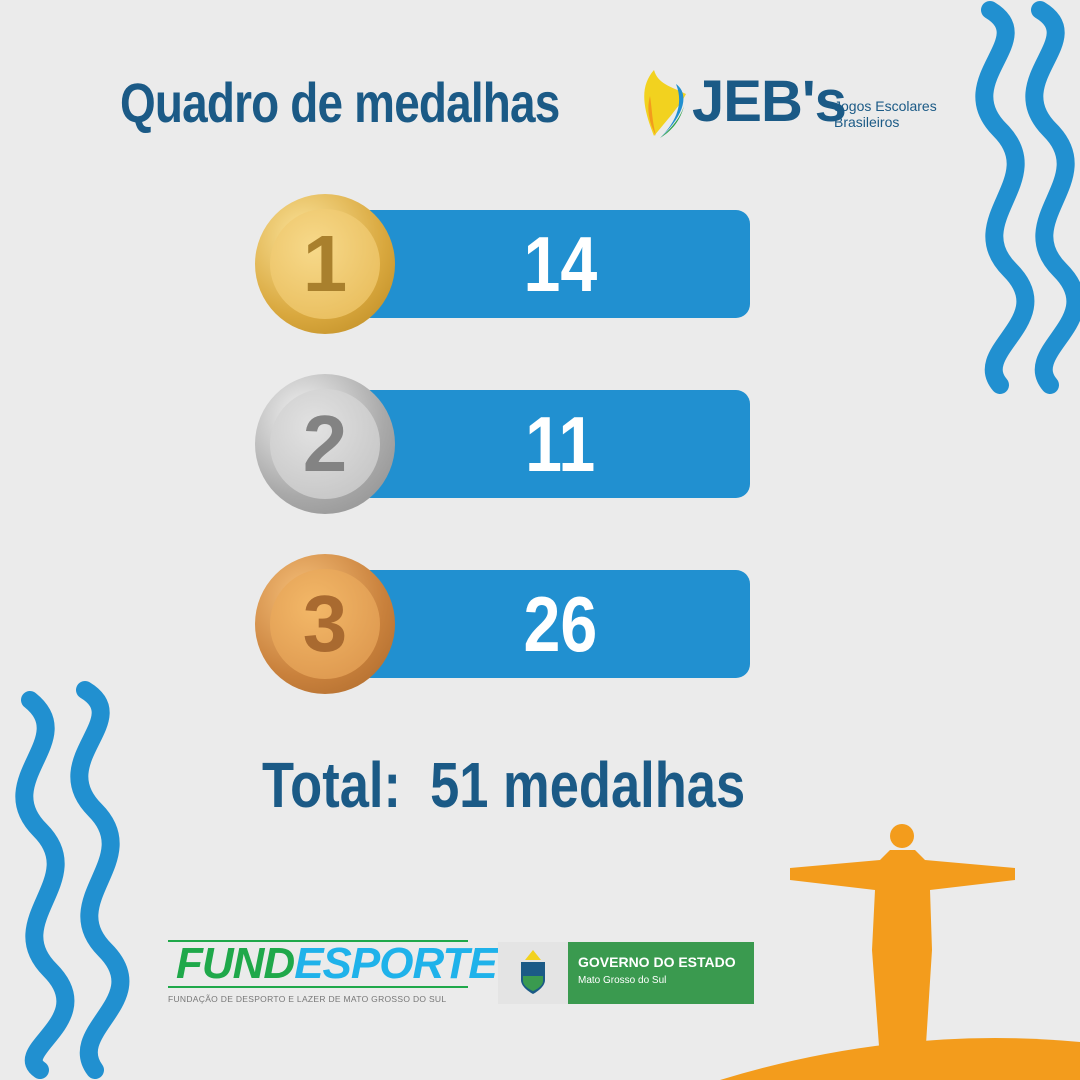 This screenshot has height=1080, width=1080. Describe the element at coordinates (550, 444) in the screenshot. I see `silver-count-bar: 11` at that location.